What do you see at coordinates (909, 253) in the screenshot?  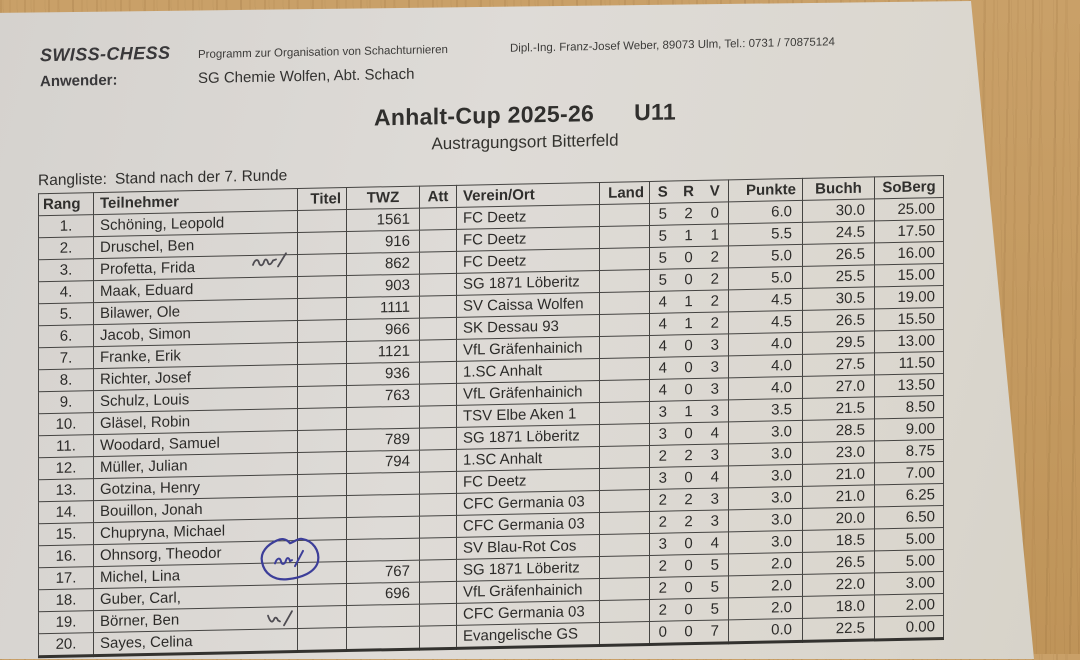 I see `cell-soberg: 16.00` at bounding box center [909, 253].